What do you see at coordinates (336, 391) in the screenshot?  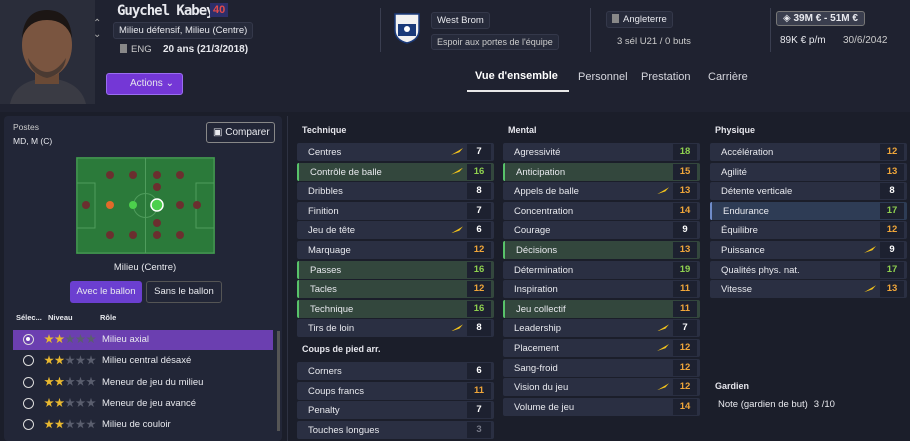 I see `attribute-name: Coups francs` at bounding box center [336, 391].